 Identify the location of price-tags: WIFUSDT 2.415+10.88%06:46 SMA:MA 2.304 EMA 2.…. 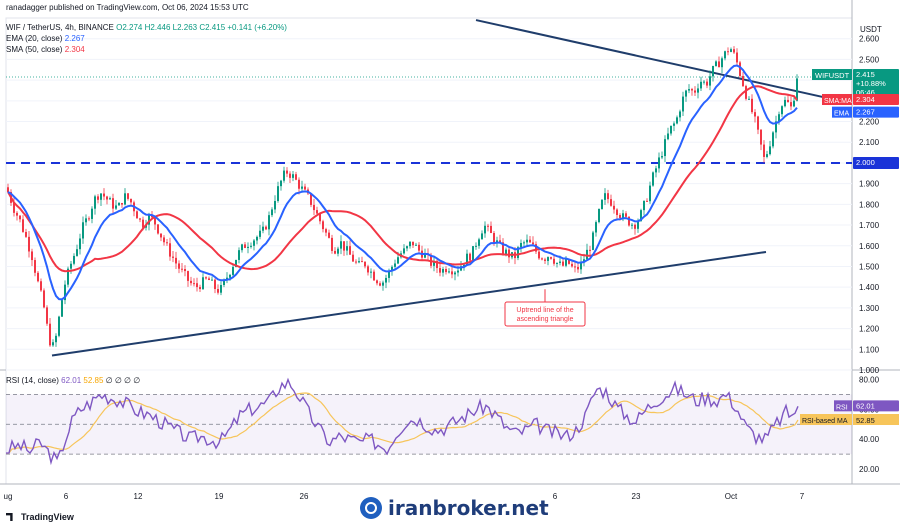
(849, 247).